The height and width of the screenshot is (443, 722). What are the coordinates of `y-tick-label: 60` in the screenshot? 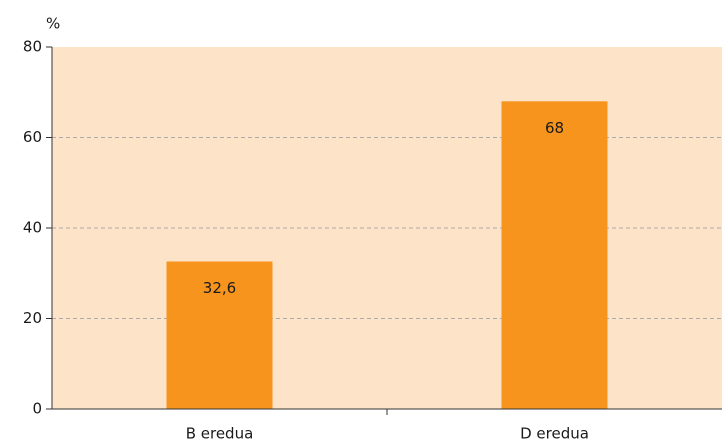 It's located at (32, 137).